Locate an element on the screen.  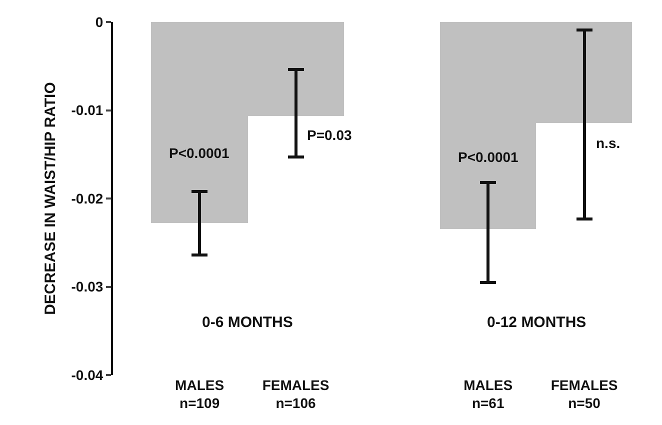
x-tick-label: MALES n=61 is located at coordinates (488, 394).